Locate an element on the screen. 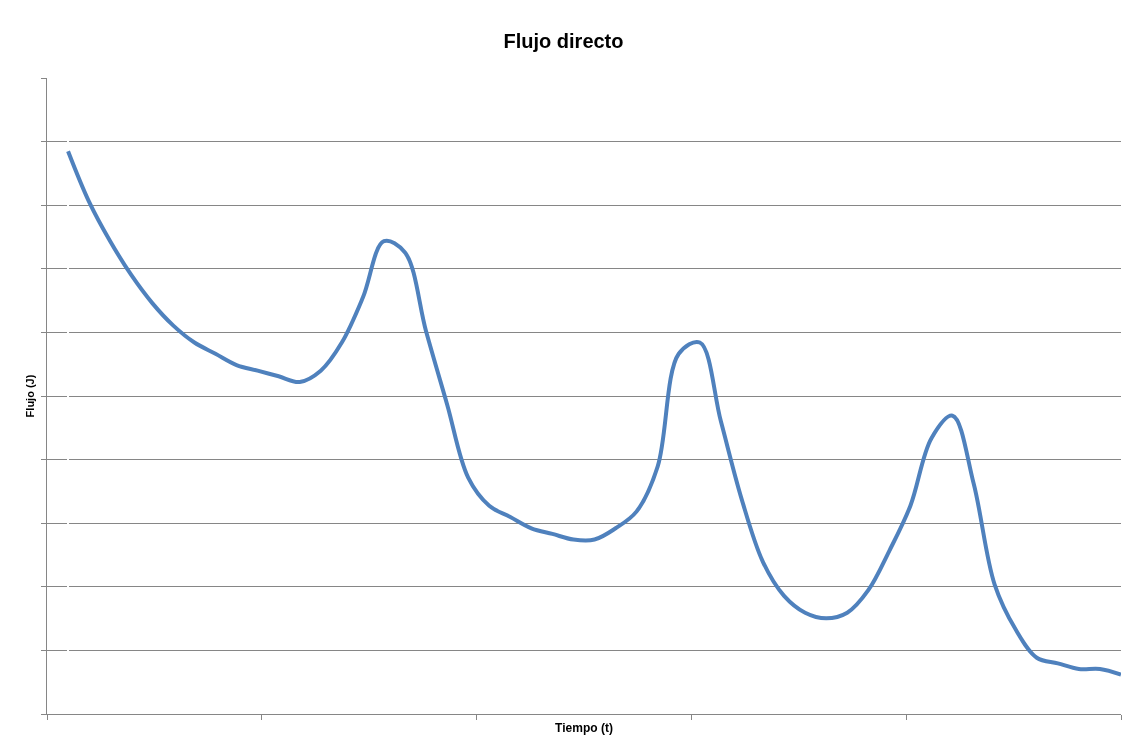 Image resolution: width=1127 pixels, height=746 pixels. chart-title: Flujo directo is located at coordinates (563, 40).